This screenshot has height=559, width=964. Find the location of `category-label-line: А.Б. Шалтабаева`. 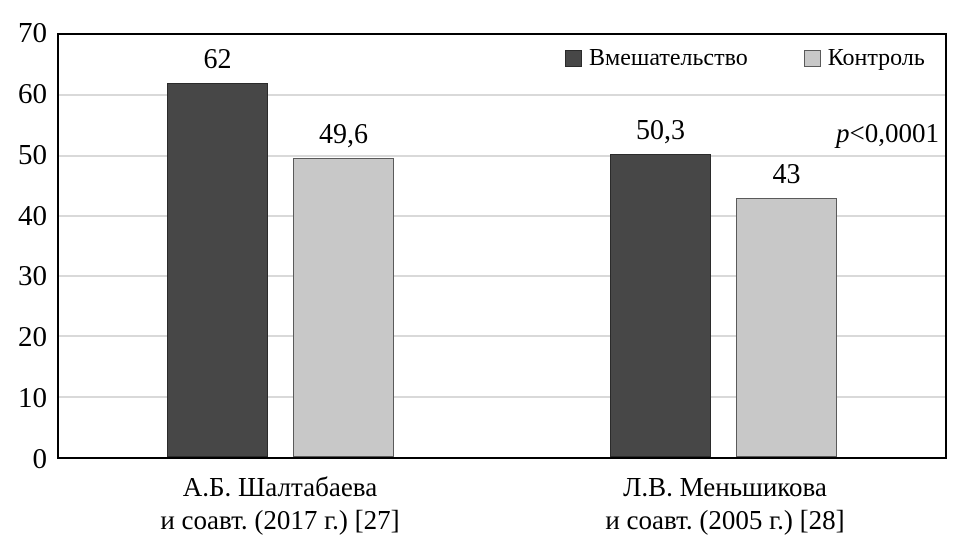

category-label-line: А.Б. Шалтабаева is located at coordinates (280, 487).